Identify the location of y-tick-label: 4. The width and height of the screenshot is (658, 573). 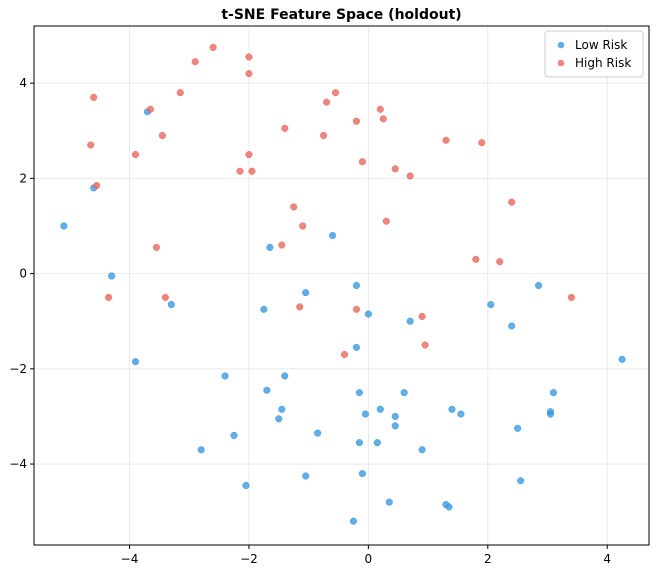
(23, 83).